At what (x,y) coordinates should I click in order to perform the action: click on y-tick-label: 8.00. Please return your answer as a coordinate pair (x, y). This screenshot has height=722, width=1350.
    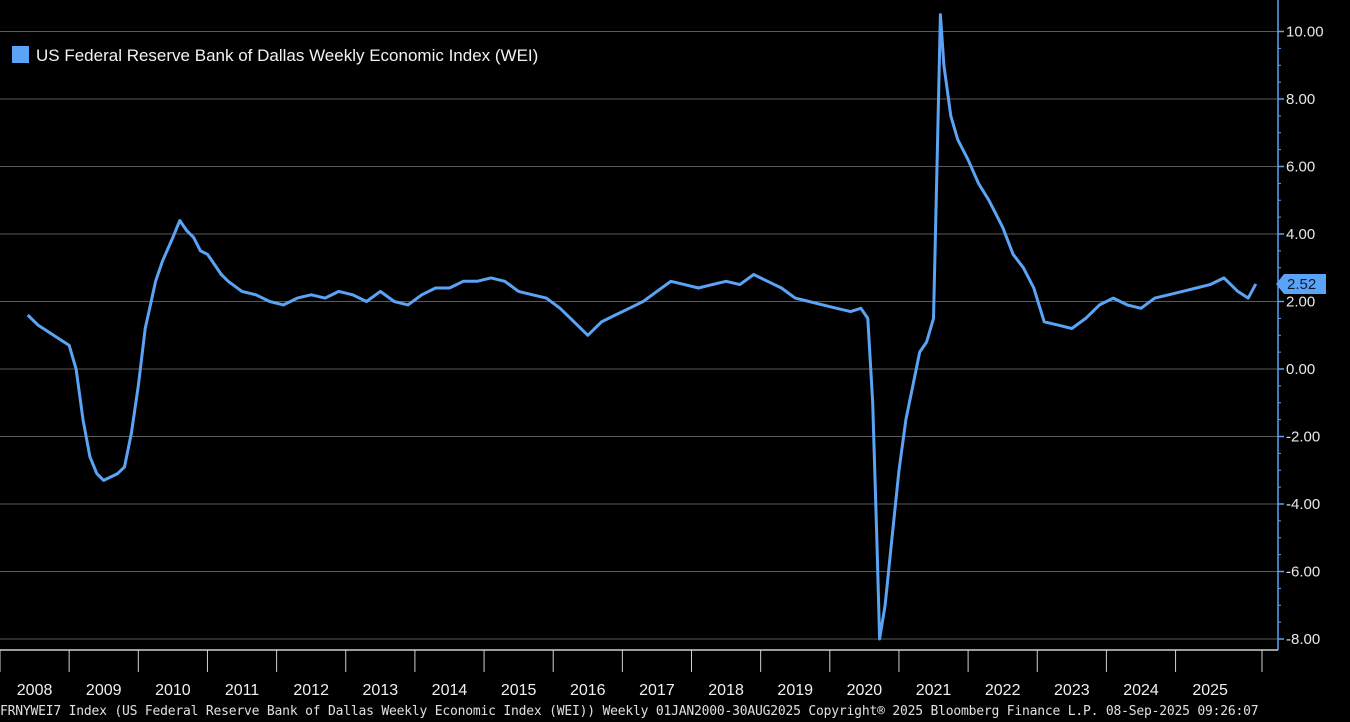
    Looking at the image, I should click on (1300, 99).